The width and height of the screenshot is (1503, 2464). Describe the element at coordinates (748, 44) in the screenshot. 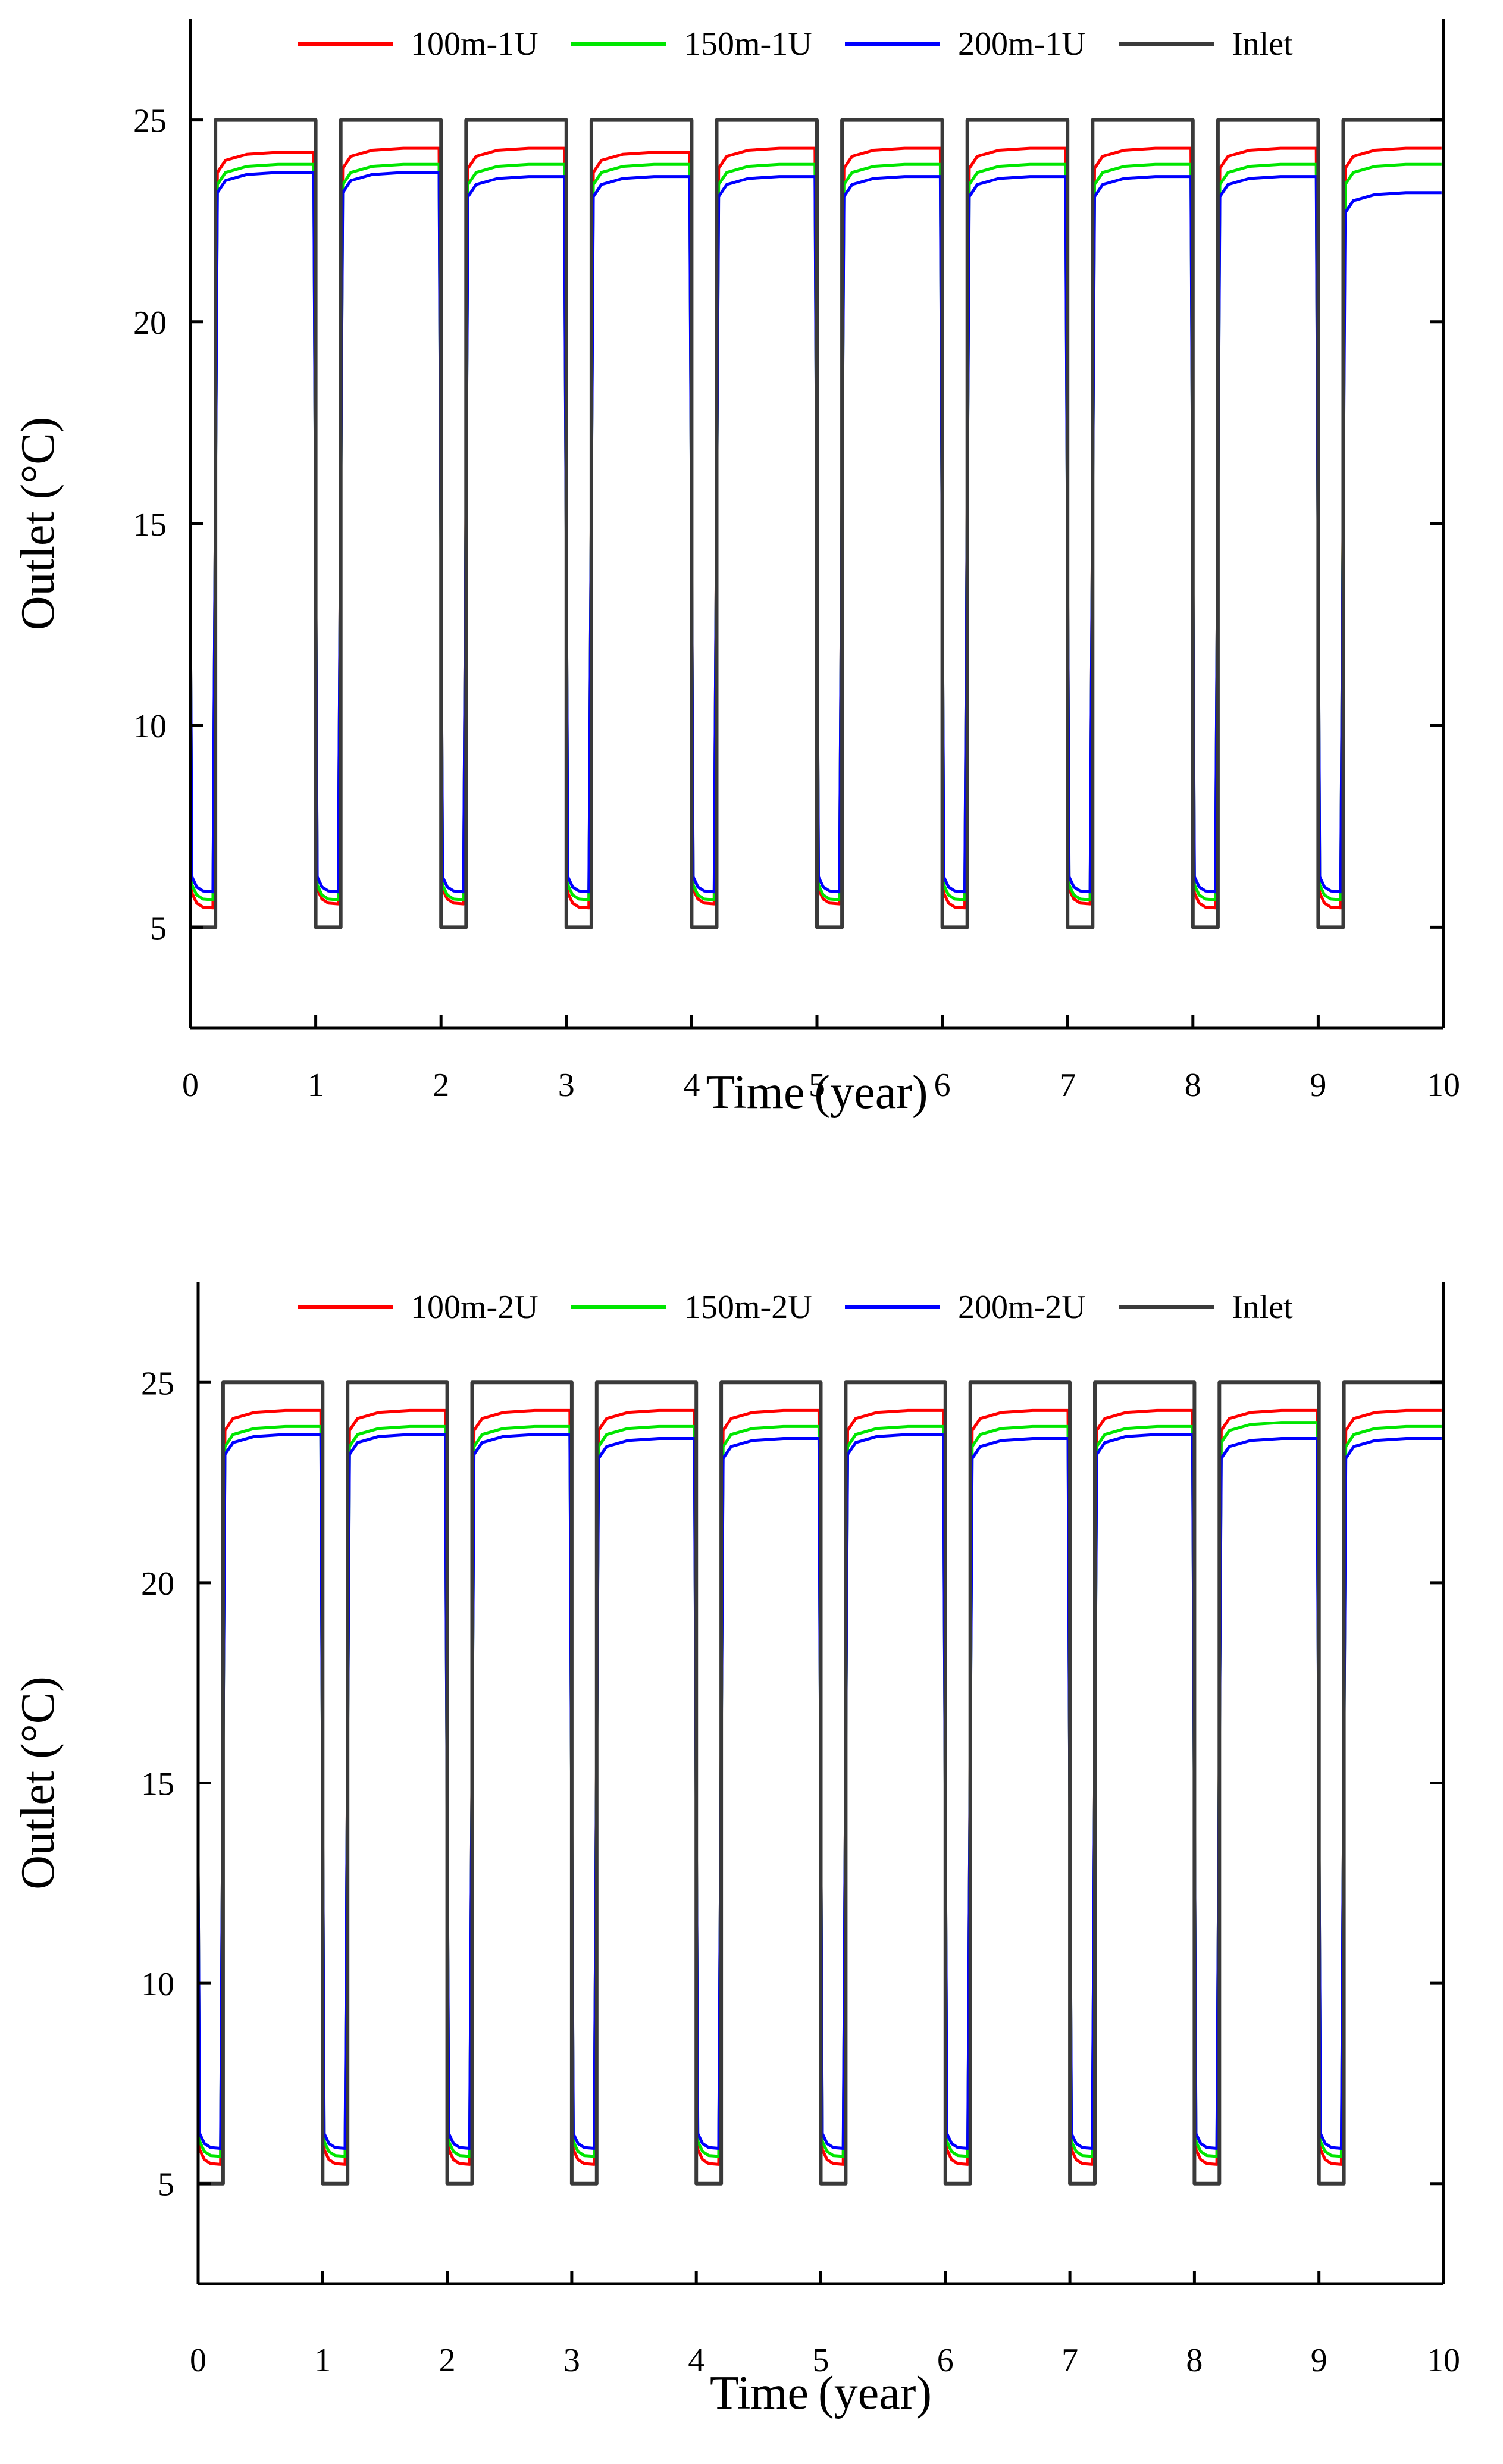

I see `legend-label-150m-1U: 150m-1U` at that location.